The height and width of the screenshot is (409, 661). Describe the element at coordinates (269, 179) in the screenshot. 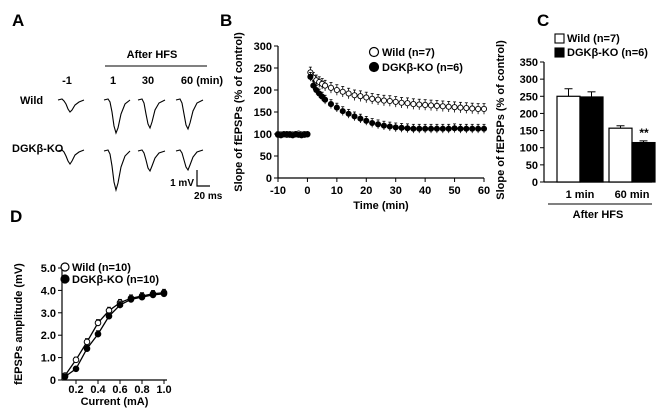

I see `y-tick-label: 0` at that location.